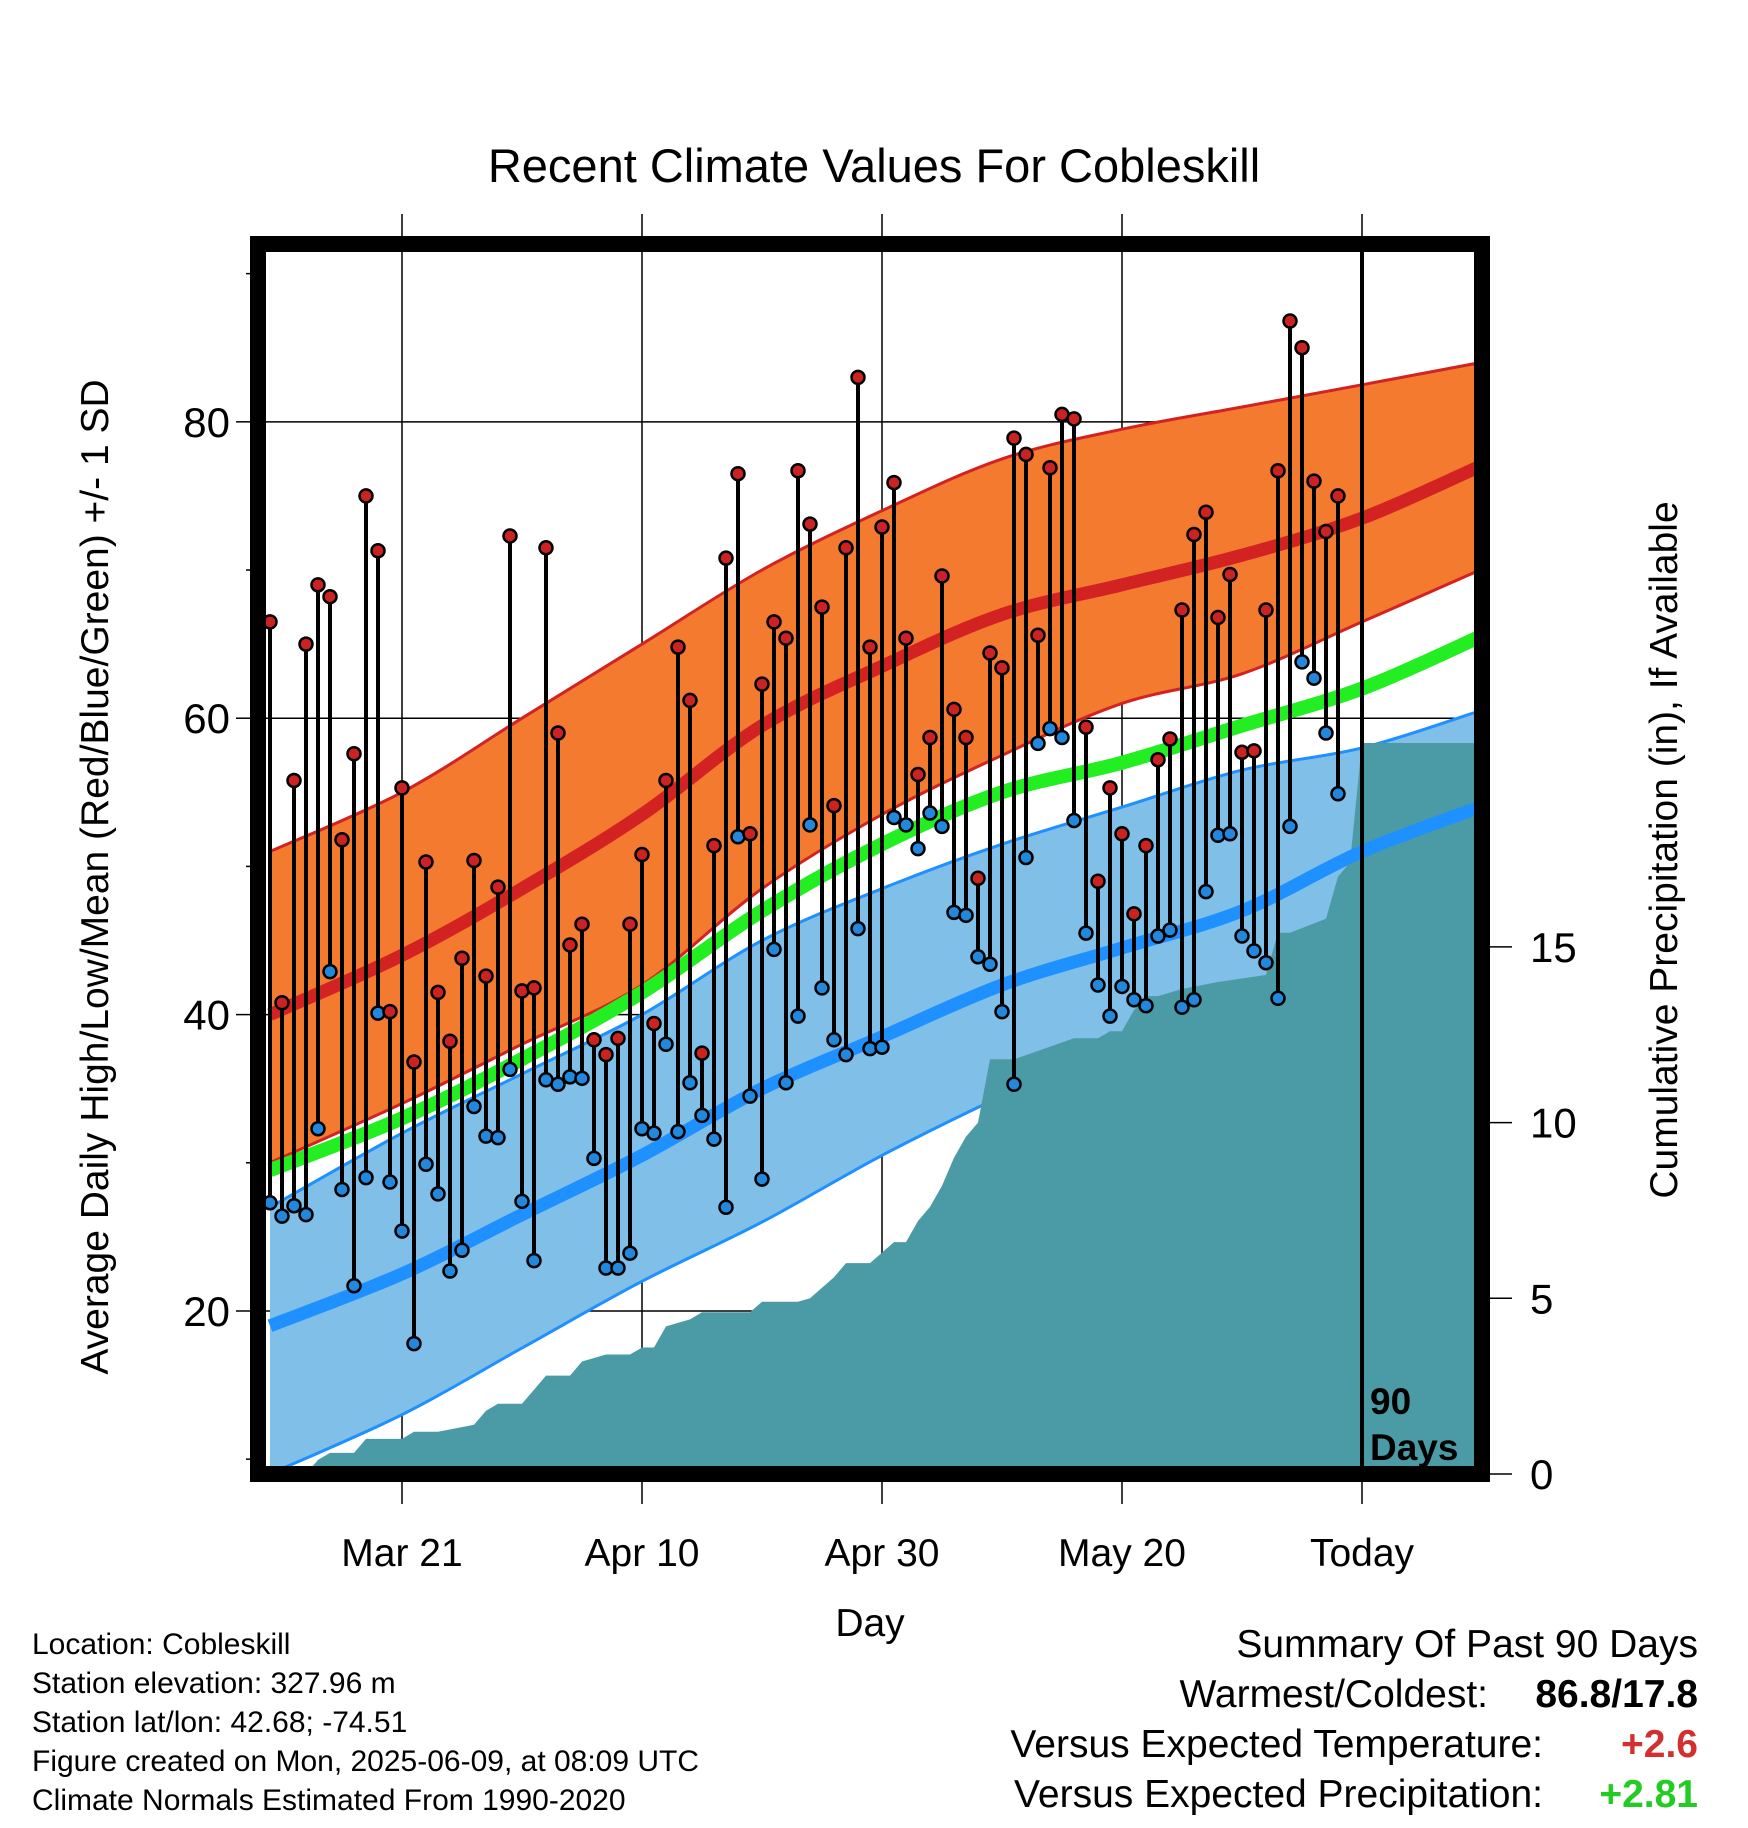  Describe the element at coordinates (329, 1800) in the screenshot. I see `normals-text: Climate Normals Estimated From 1990-2020` at that location.